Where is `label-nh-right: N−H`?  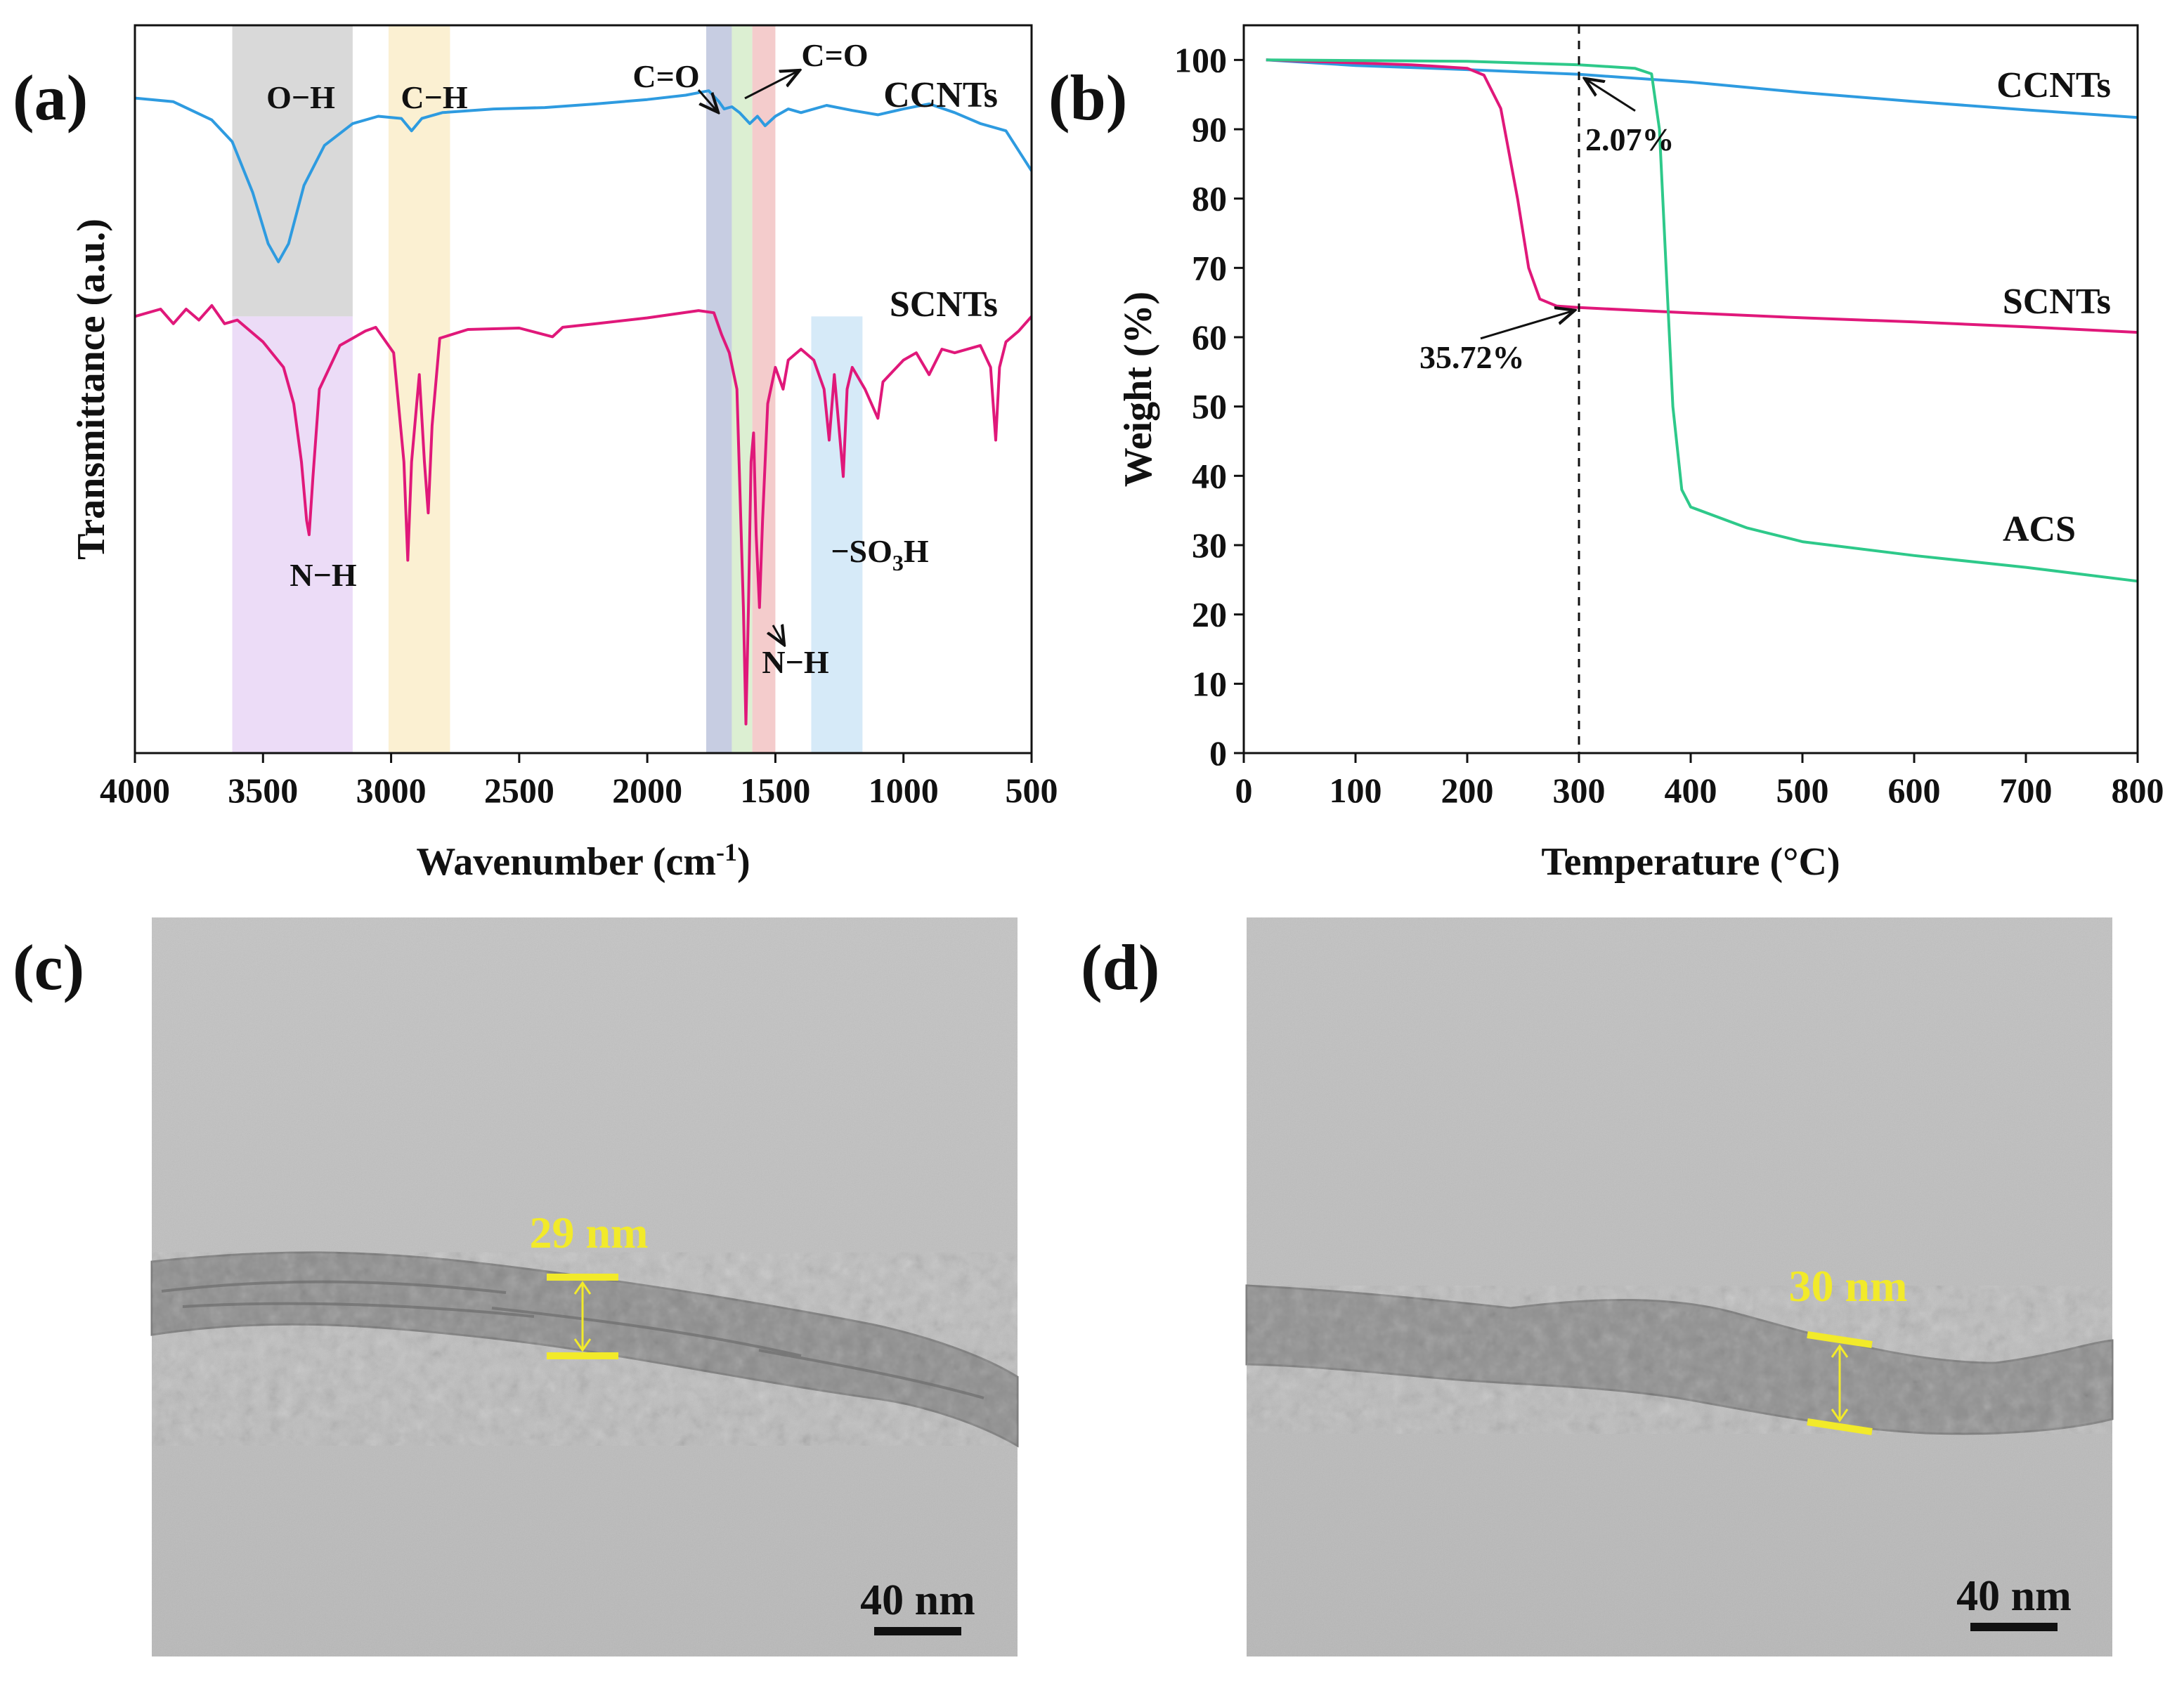
label-nh-right: N−H is located at coordinates (795, 662).